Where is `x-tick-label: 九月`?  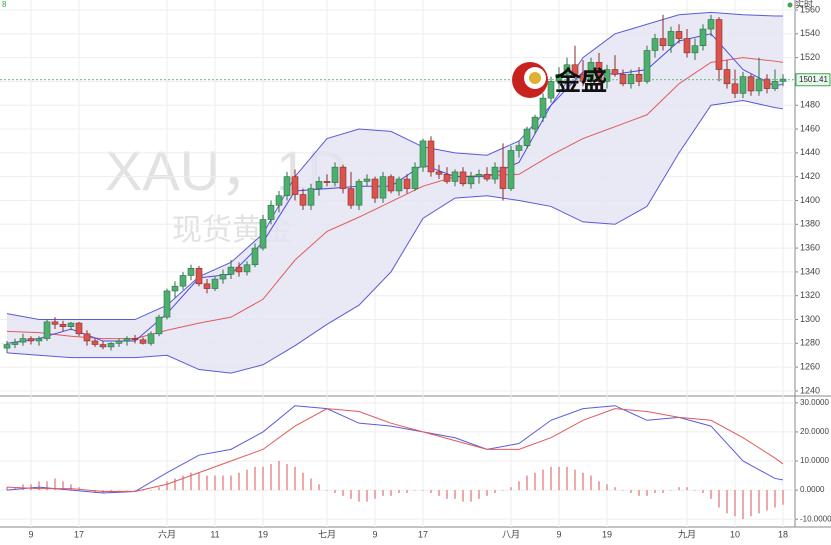 x-tick-label: 九月 is located at coordinates (687, 534).